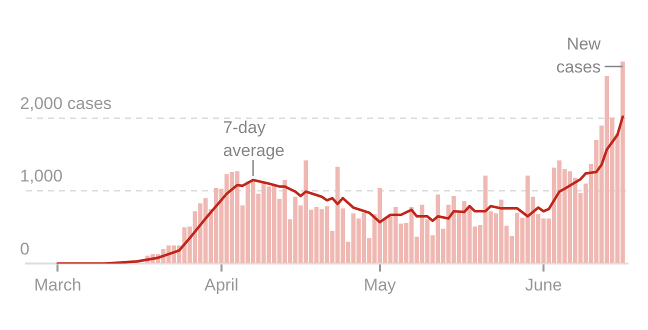 This screenshot has height=330, width=648. What do you see at coordinates (254, 139) in the screenshot?
I see `annotation: 7-day average` at bounding box center [254, 139].